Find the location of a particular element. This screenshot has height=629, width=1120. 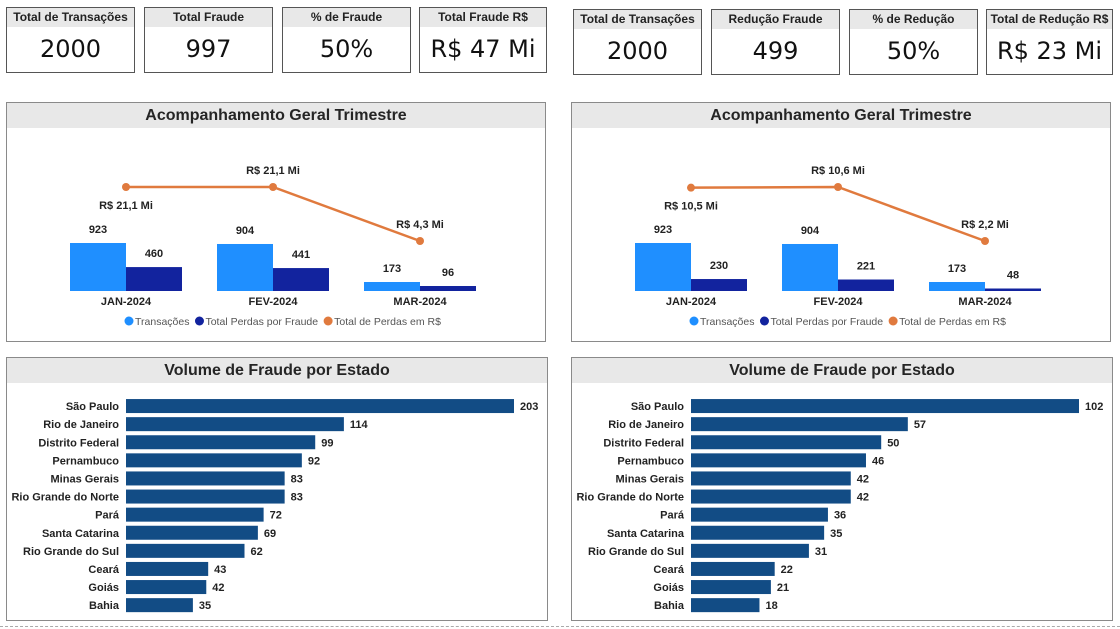

data-label: 96 is located at coordinates (448, 273).